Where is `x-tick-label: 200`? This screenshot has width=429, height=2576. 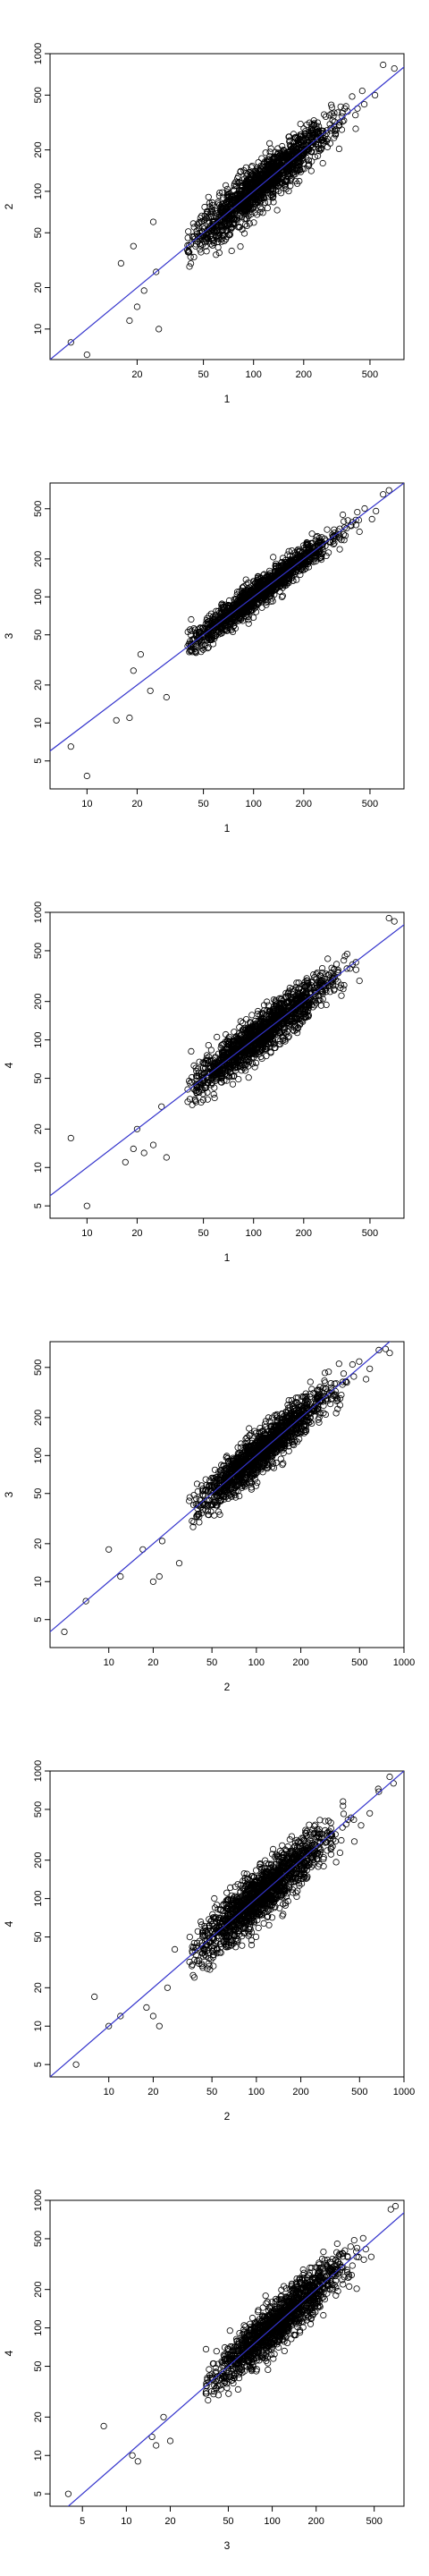 x-tick-label: 200 is located at coordinates (304, 1233).